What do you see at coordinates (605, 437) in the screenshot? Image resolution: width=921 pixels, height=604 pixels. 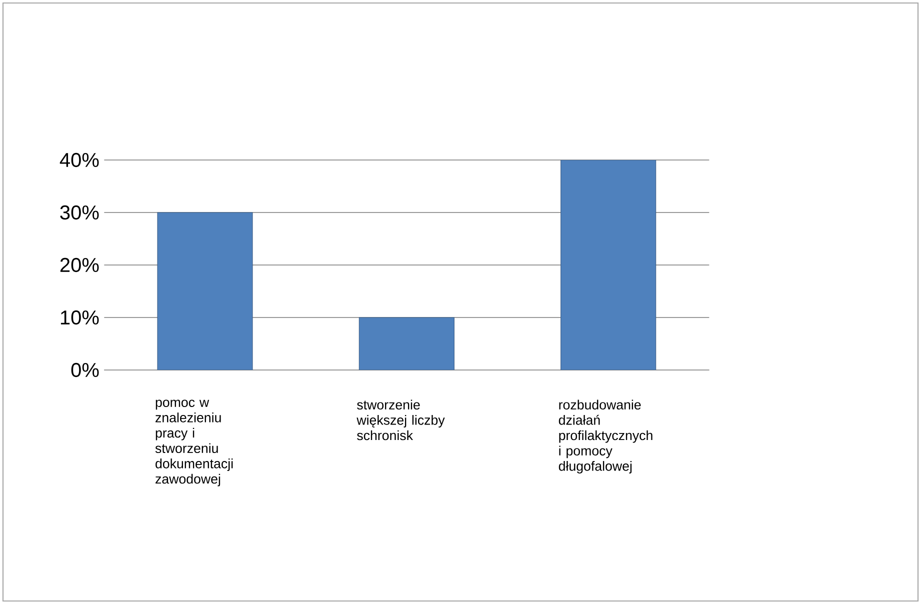 I see `x-tick-label: rozbudowanie działań profilaktycznych i pomocy długofalowej` at bounding box center [605, 437].